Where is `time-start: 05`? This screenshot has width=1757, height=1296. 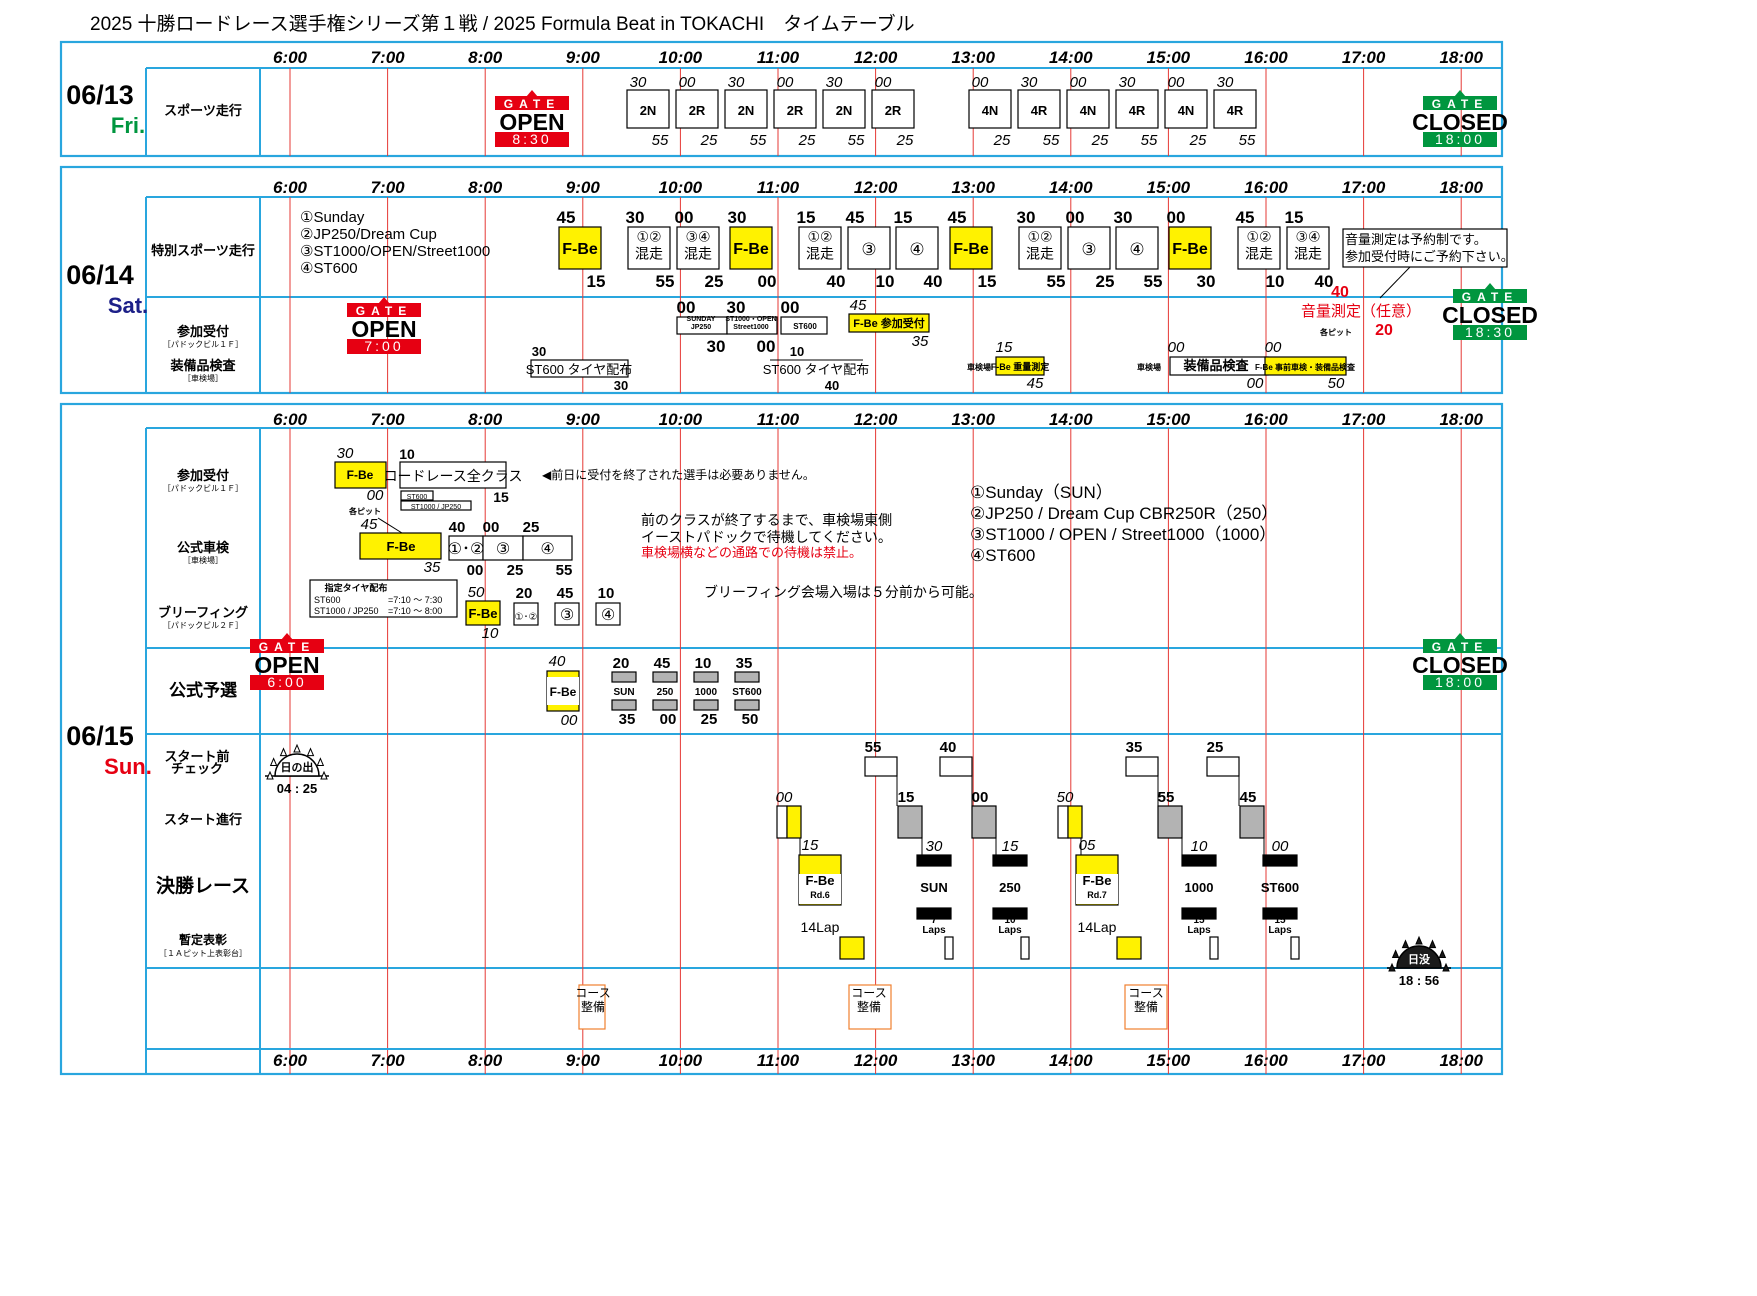 time-start: 05 is located at coordinates (1087, 845).